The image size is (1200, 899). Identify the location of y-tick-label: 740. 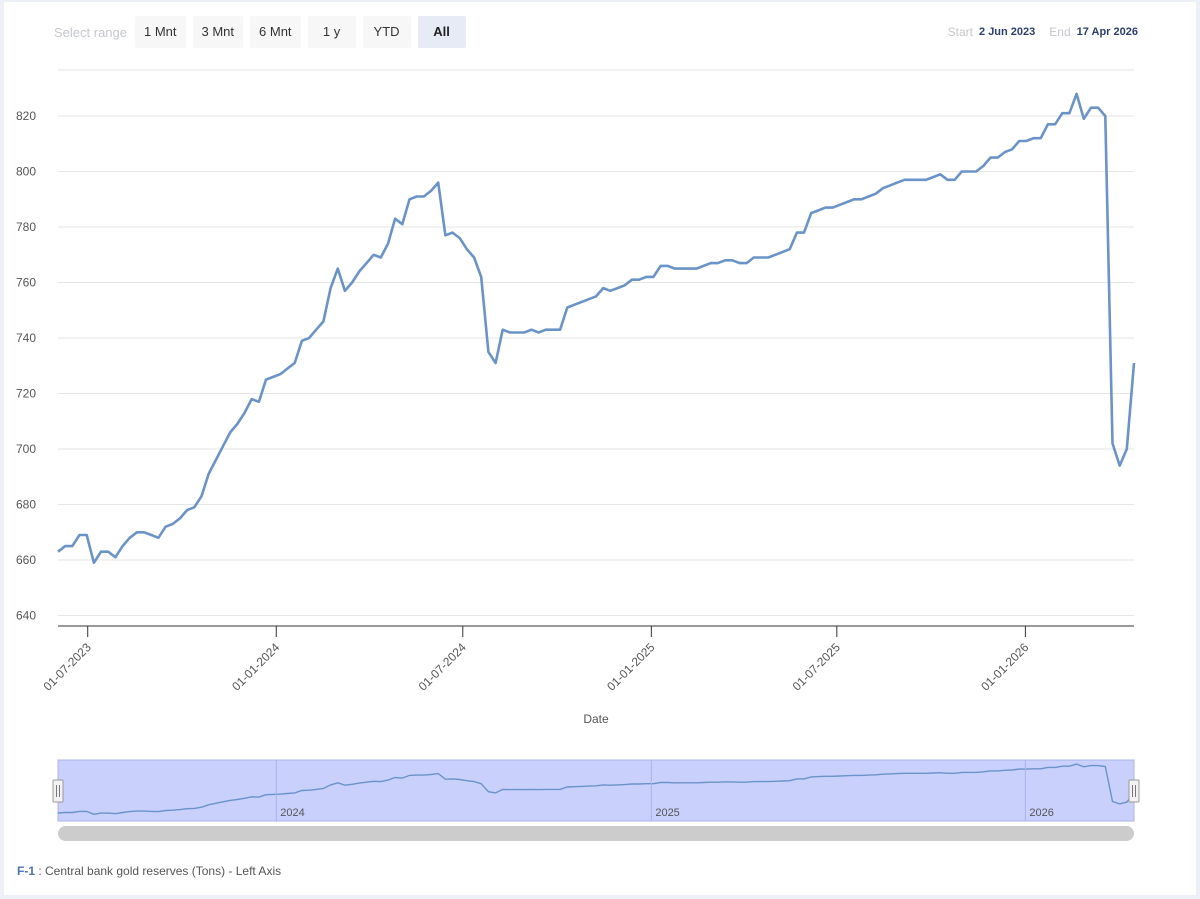
(26, 338).